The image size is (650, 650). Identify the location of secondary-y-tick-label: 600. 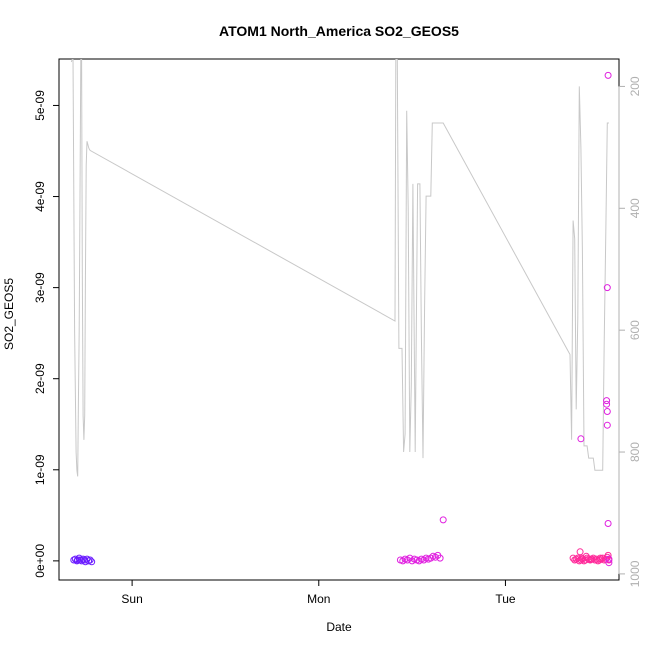
(635, 330).